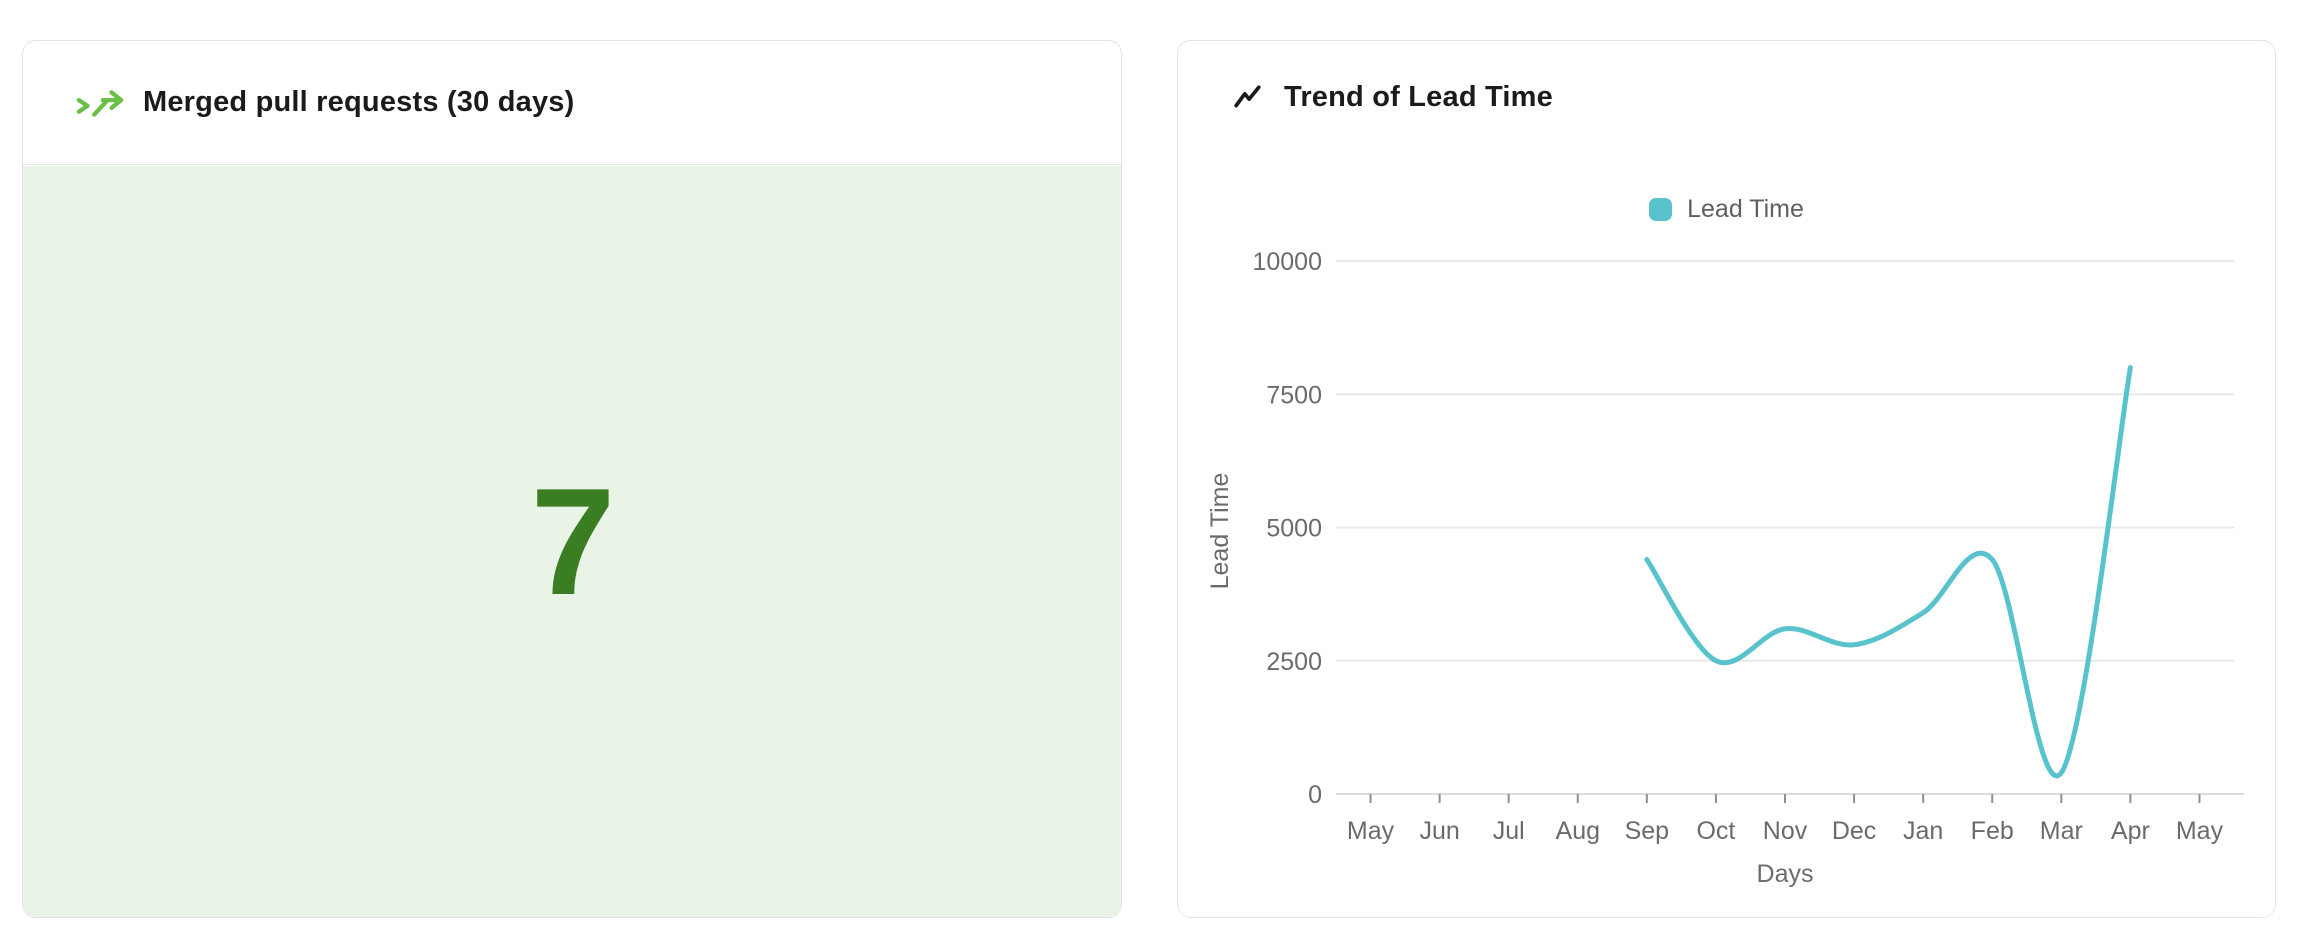  I want to click on y-tick-label: 7500, so click(1294, 395).